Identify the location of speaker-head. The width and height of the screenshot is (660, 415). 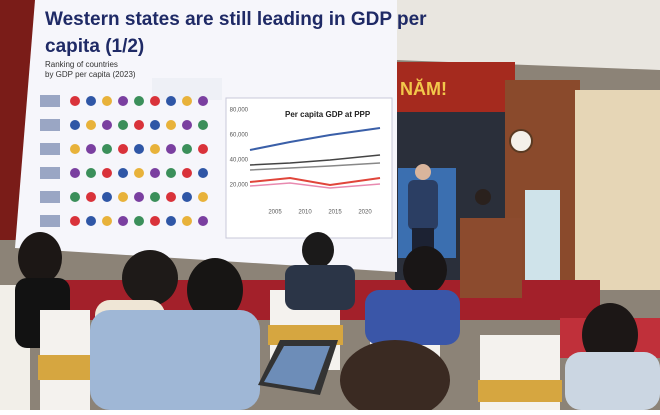
(423, 172).